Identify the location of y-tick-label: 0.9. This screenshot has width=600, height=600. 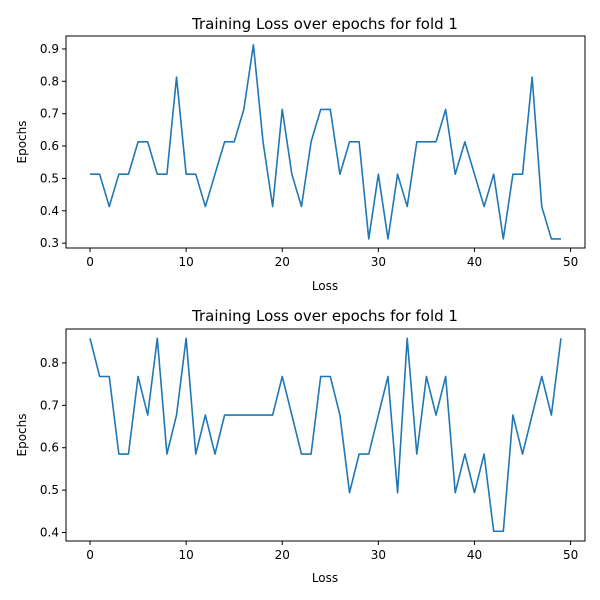
(49, 49).